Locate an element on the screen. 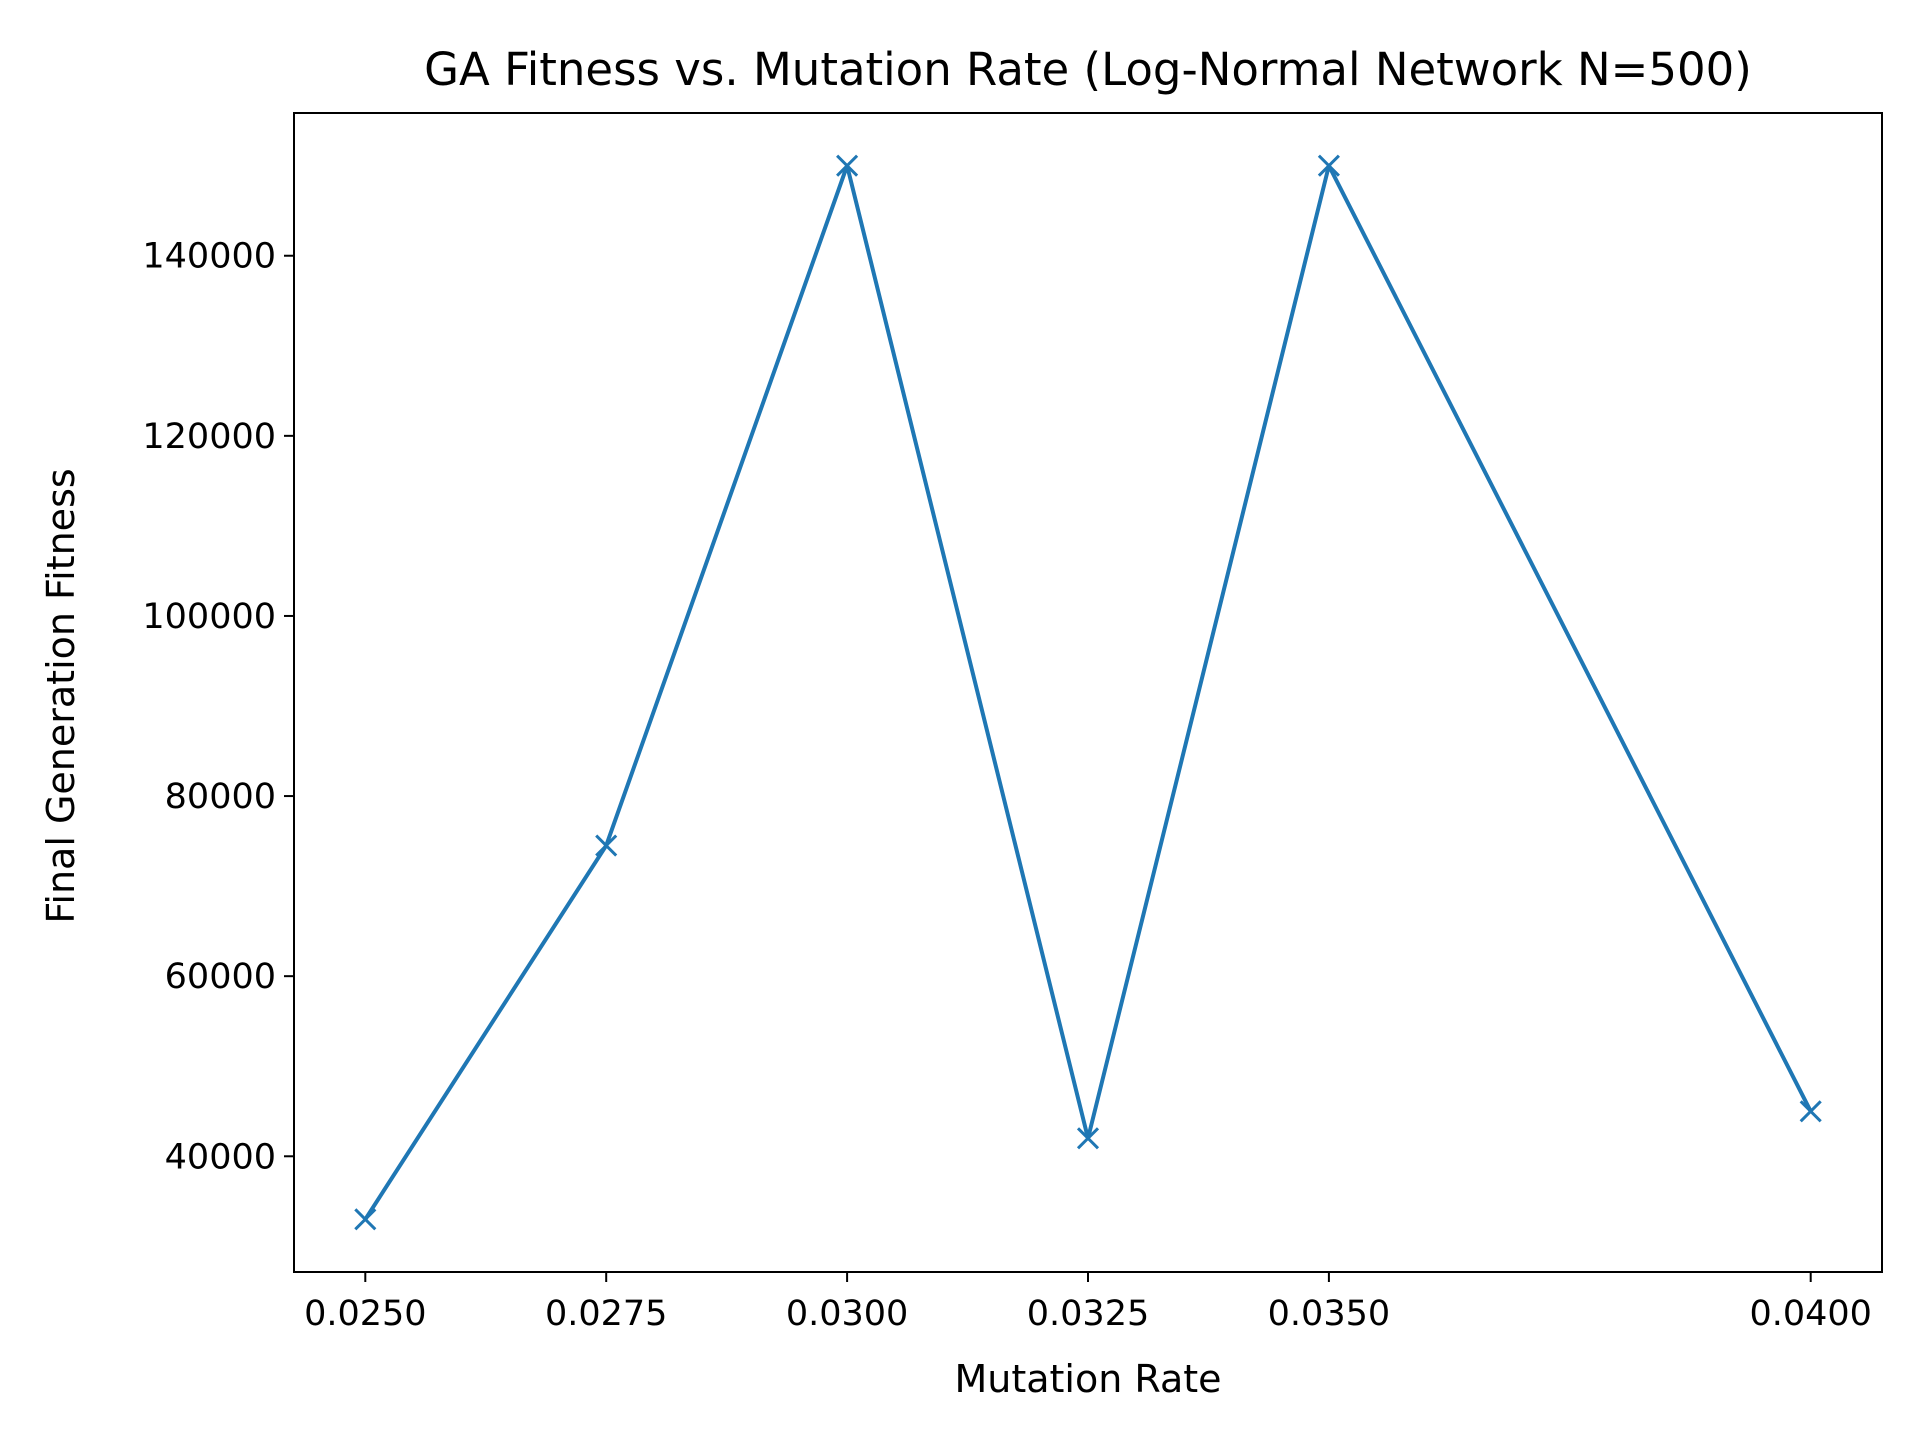  y-tick-label: 60000 is located at coordinates (220, 977).